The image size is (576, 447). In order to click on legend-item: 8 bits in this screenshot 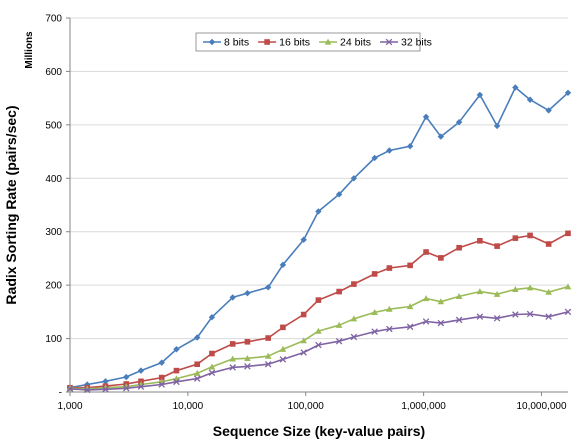, I will do `click(226, 43)`.